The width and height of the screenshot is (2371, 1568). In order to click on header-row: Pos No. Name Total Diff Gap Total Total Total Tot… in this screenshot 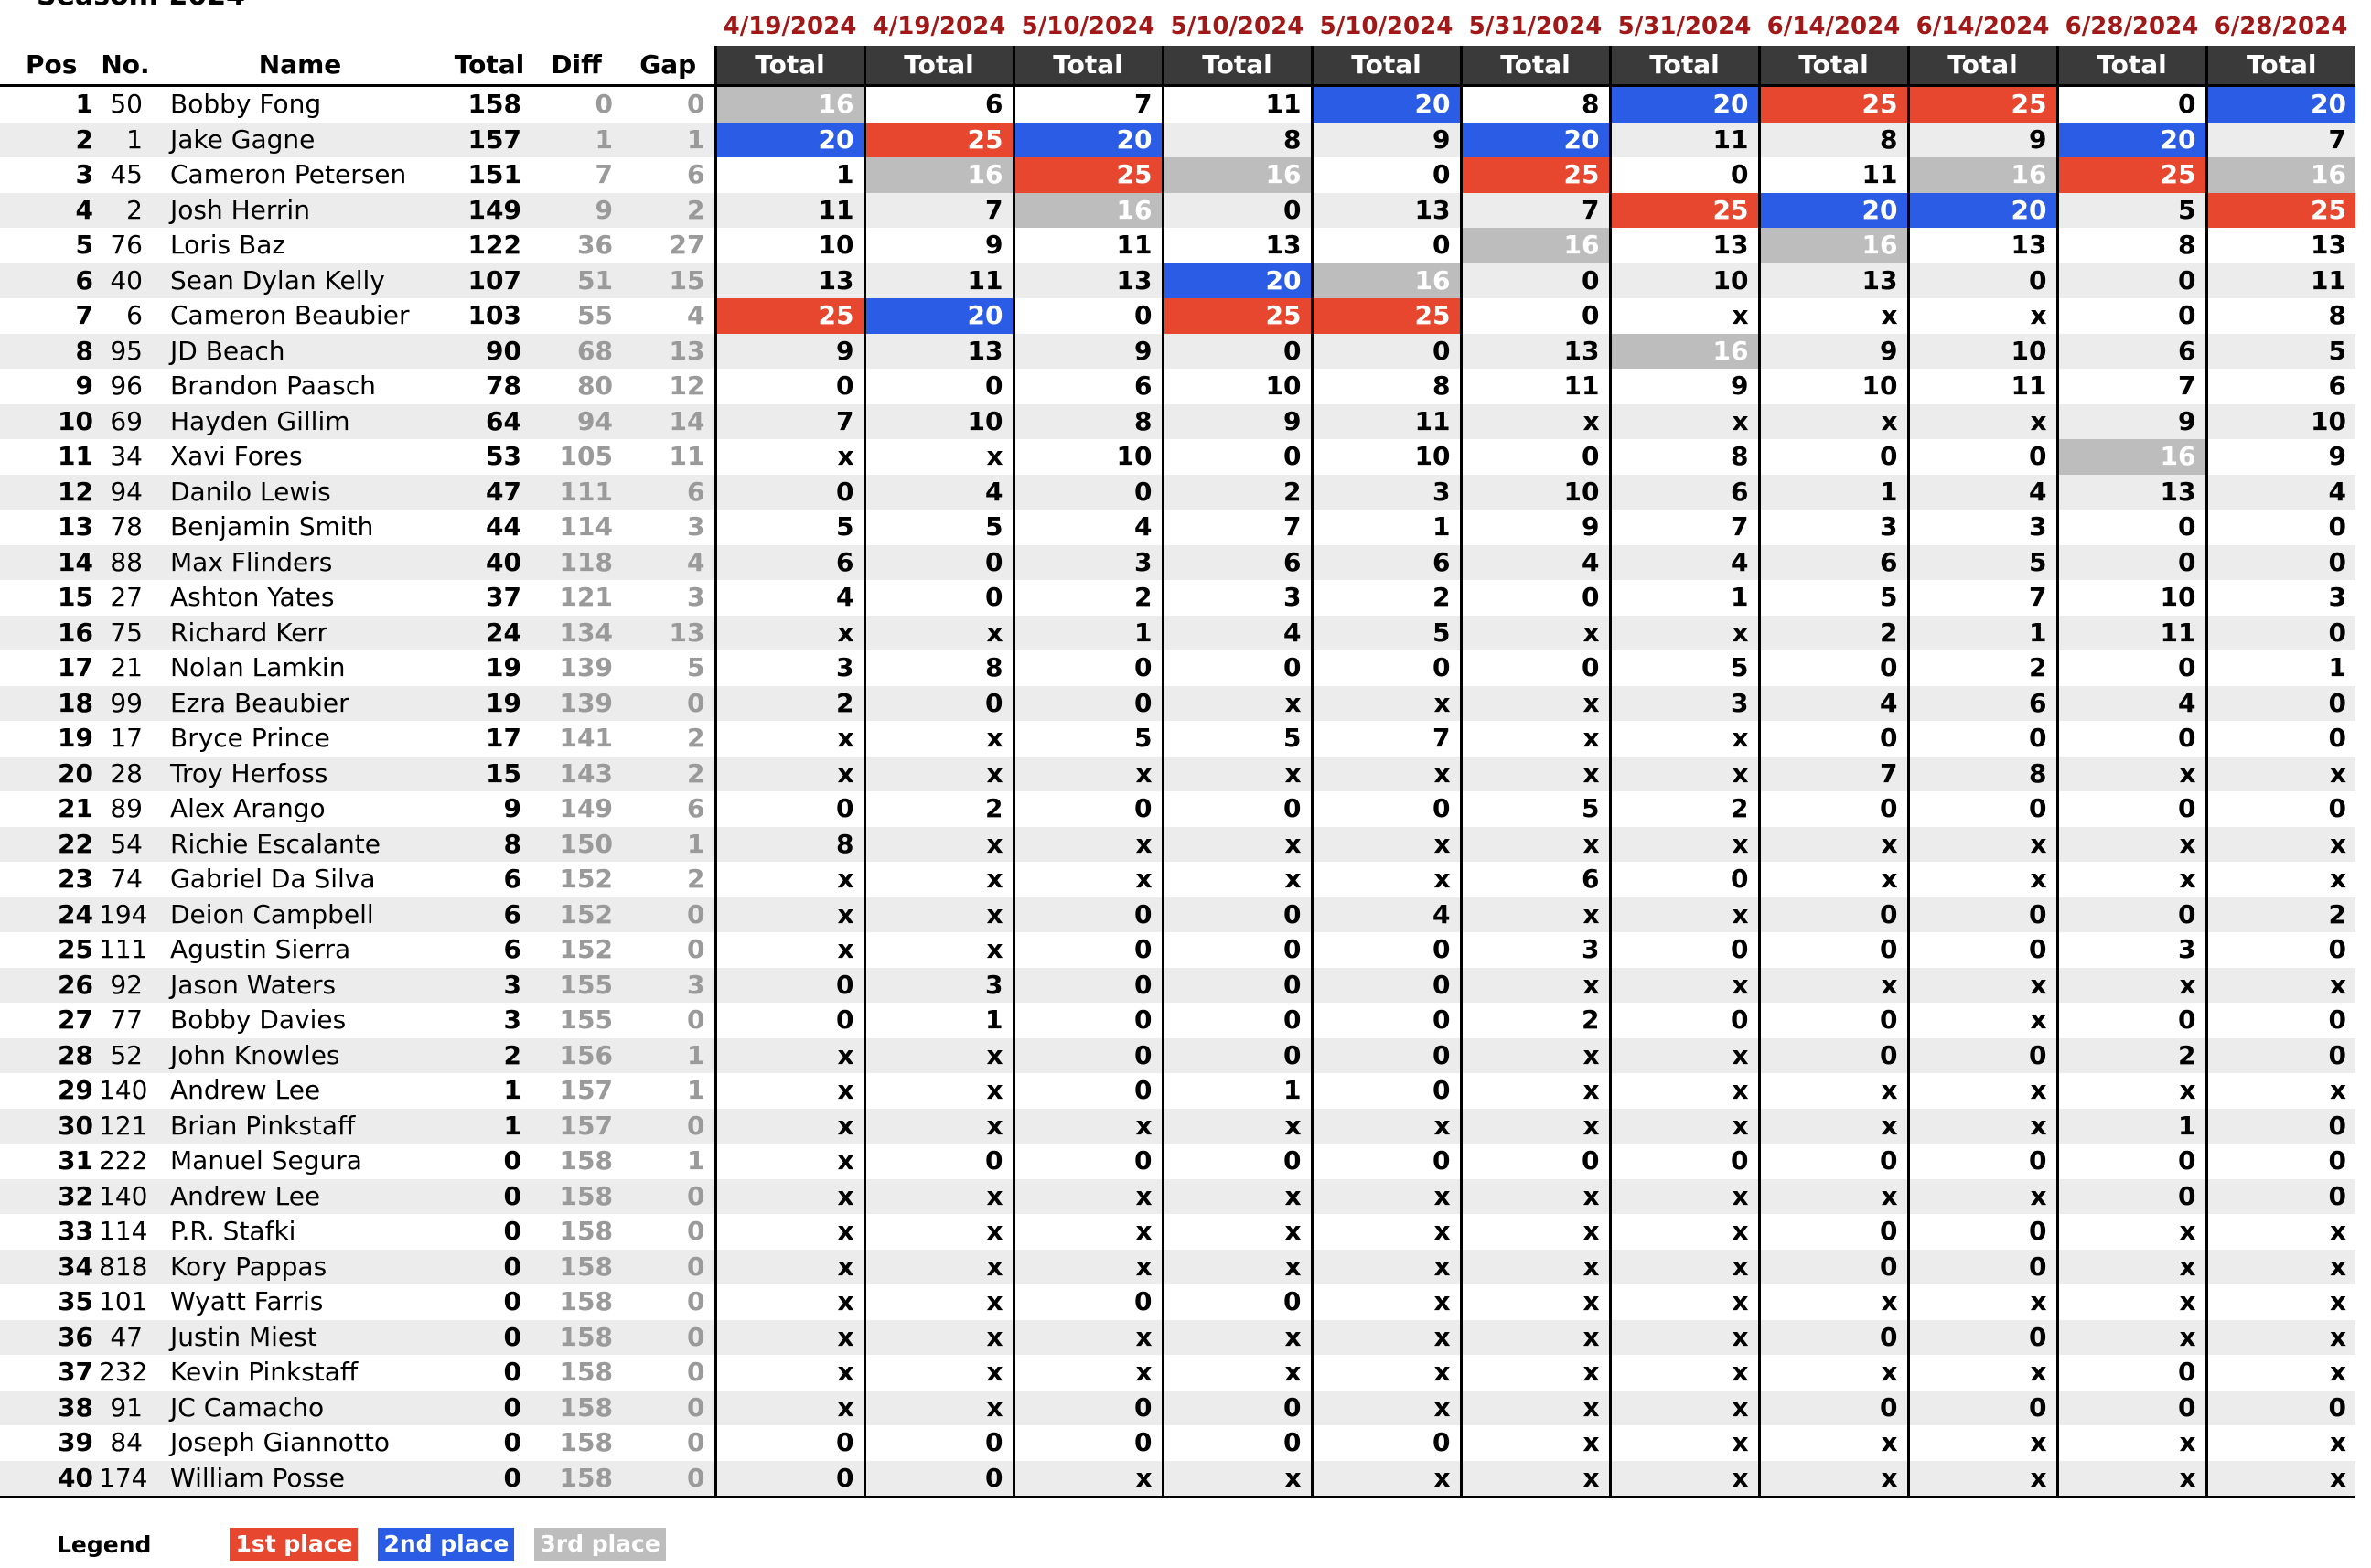, I will do `click(1178, 66)`.